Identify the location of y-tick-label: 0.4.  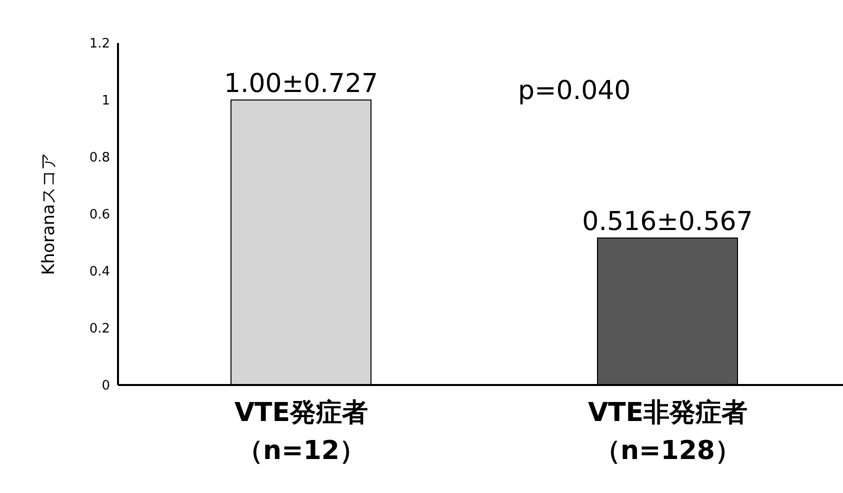
(99, 272).